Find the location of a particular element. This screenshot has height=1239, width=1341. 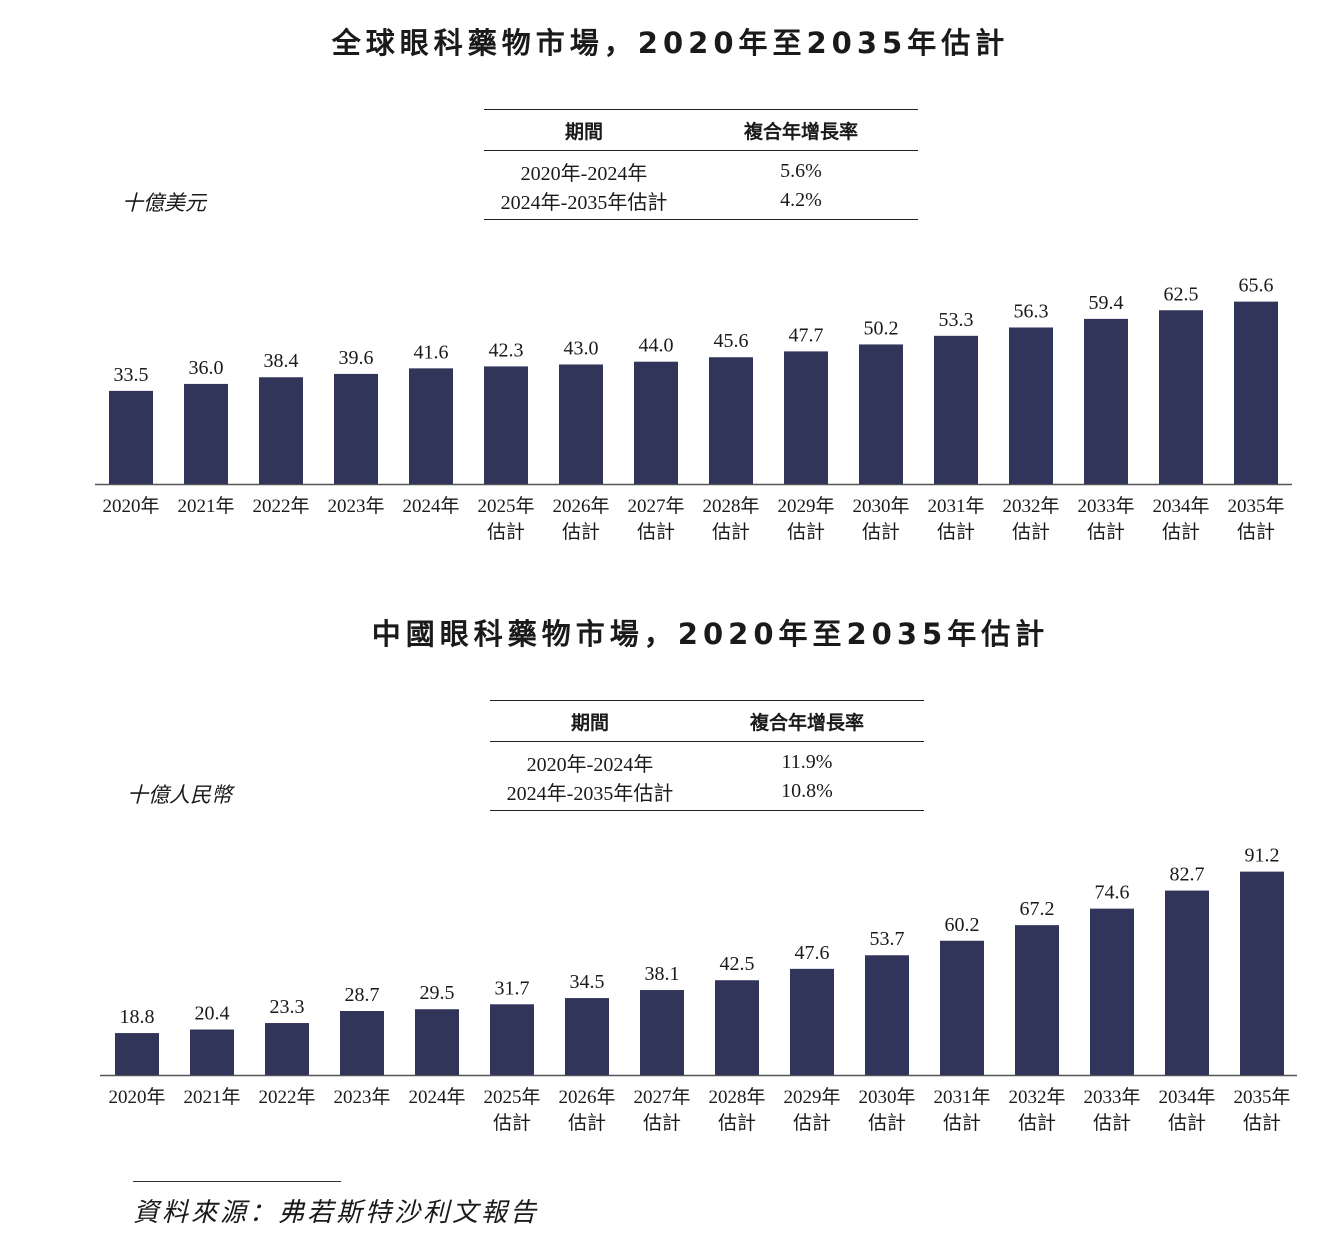

data-label: 59.4 is located at coordinates (1106, 303).